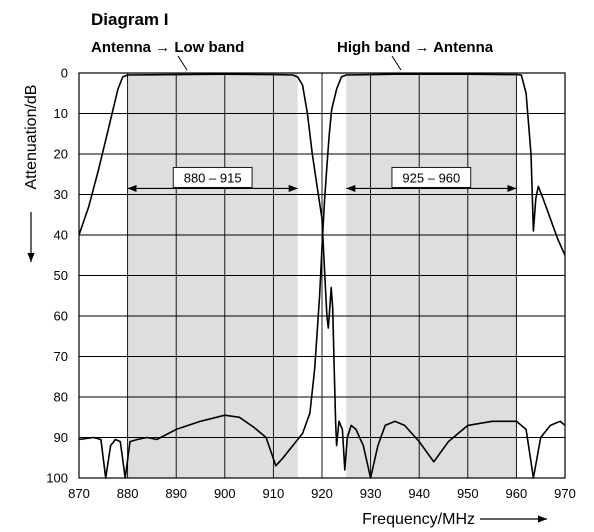 This screenshot has height=532, width=594. I want to click on x-tick-label-960: 960, so click(517, 493).